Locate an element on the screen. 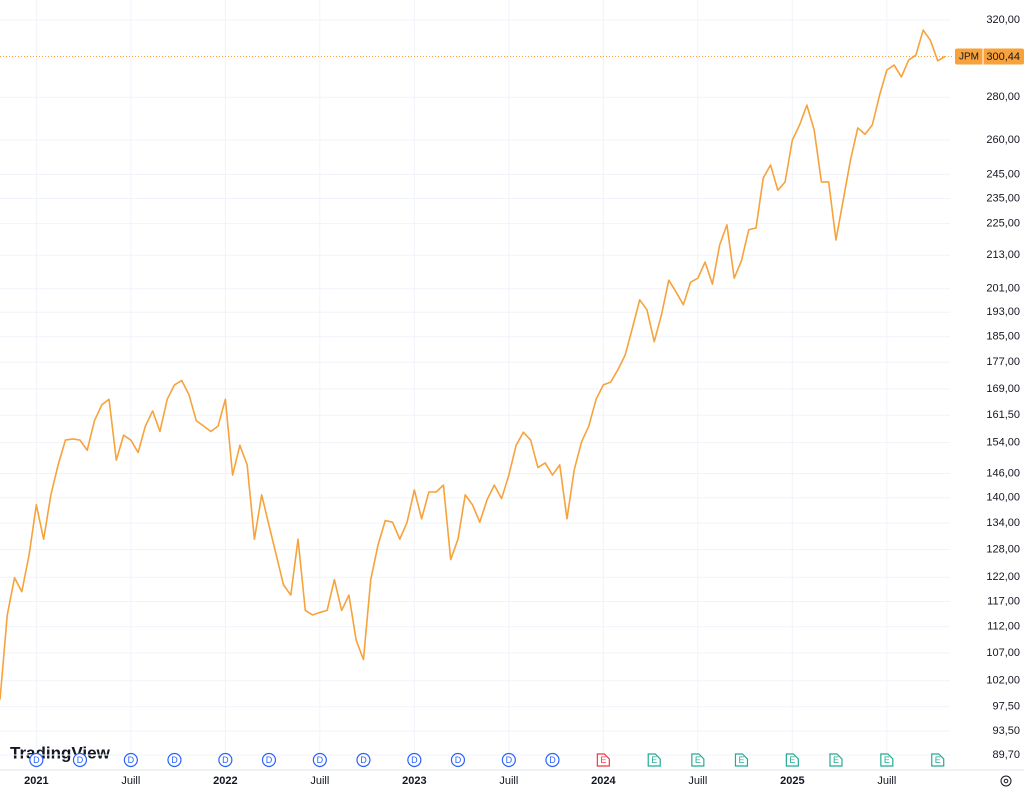 This screenshot has width=1024, height=793. y-tick-label: 154,00 is located at coordinates (1003, 443).